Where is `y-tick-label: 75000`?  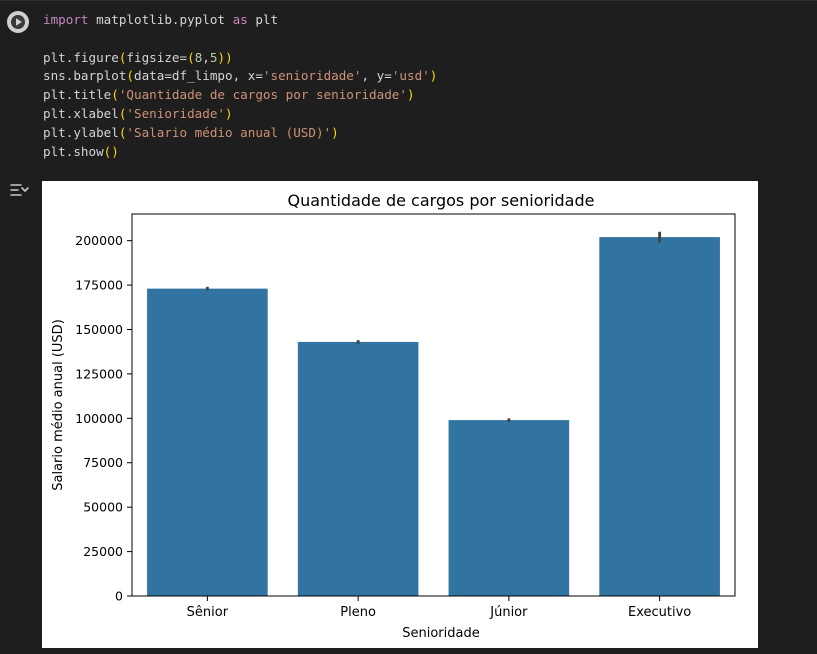 y-tick-label: 75000 is located at coordinates (103, 462).